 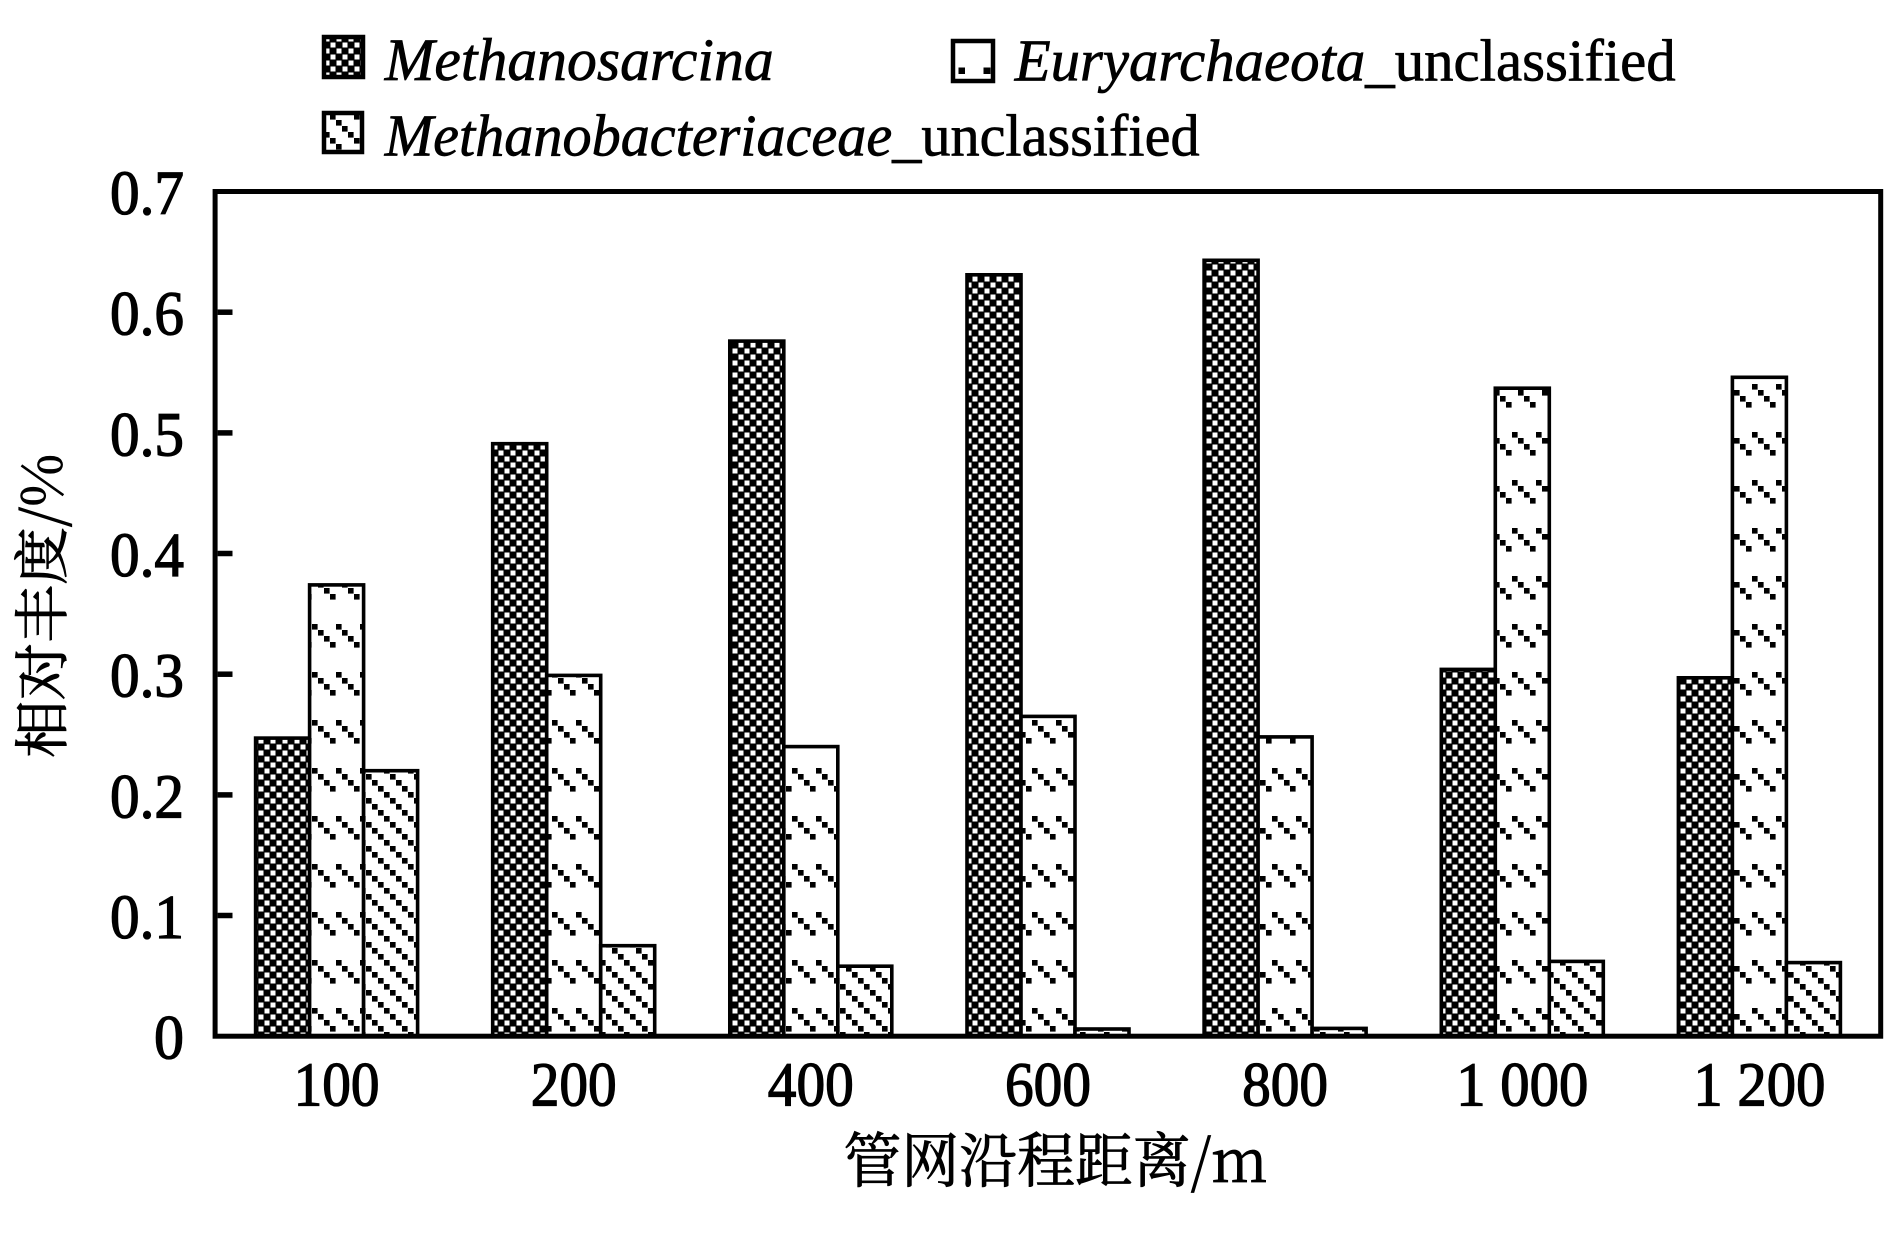 What do you see at coordinates (811, 1085) in the screenshot?
I see `svg-text: 400` at bounding box center [811, 1085].